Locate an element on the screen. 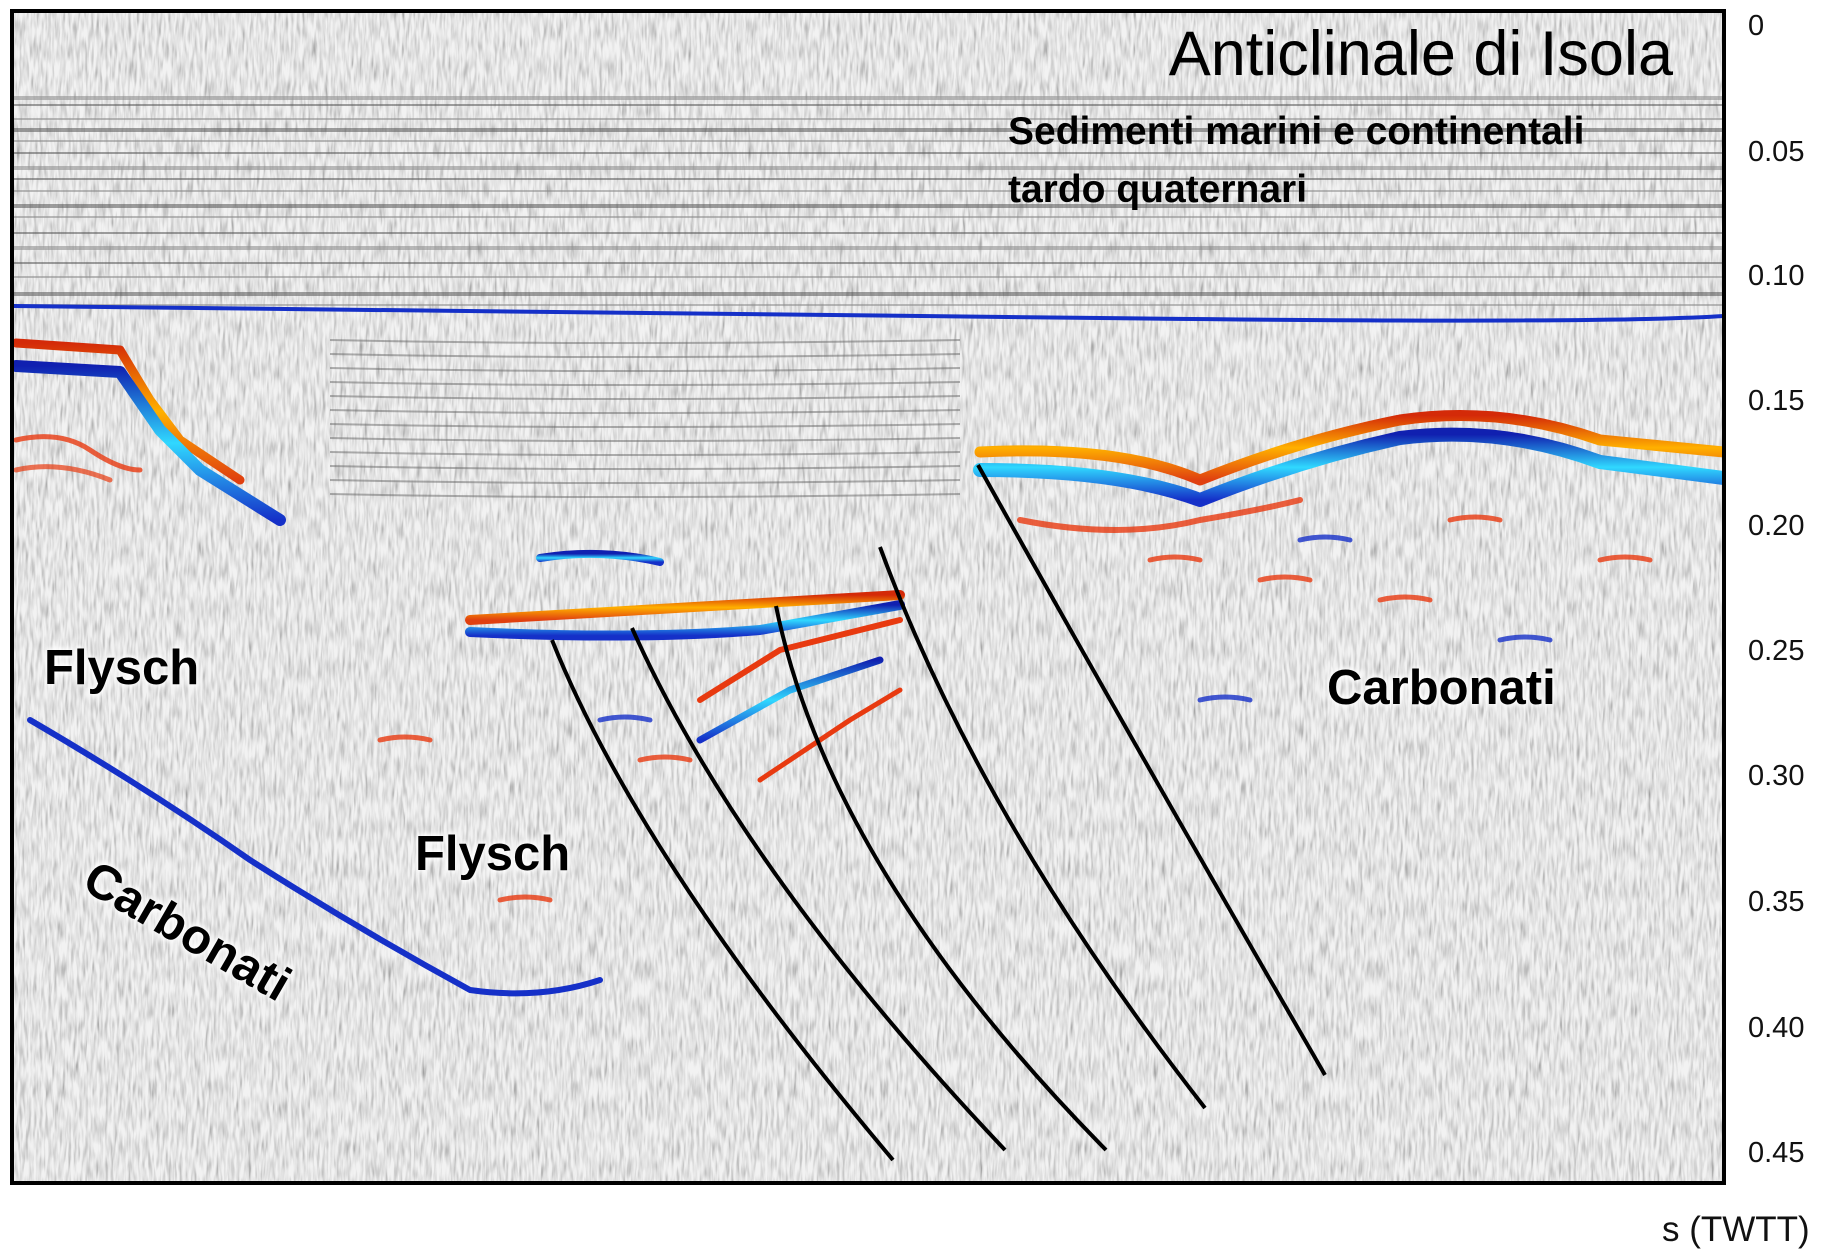 Image resolution: width=1829 pixels, height=1254 pixels. tick-label: 0.15 is located at coordinates (1776, 401).